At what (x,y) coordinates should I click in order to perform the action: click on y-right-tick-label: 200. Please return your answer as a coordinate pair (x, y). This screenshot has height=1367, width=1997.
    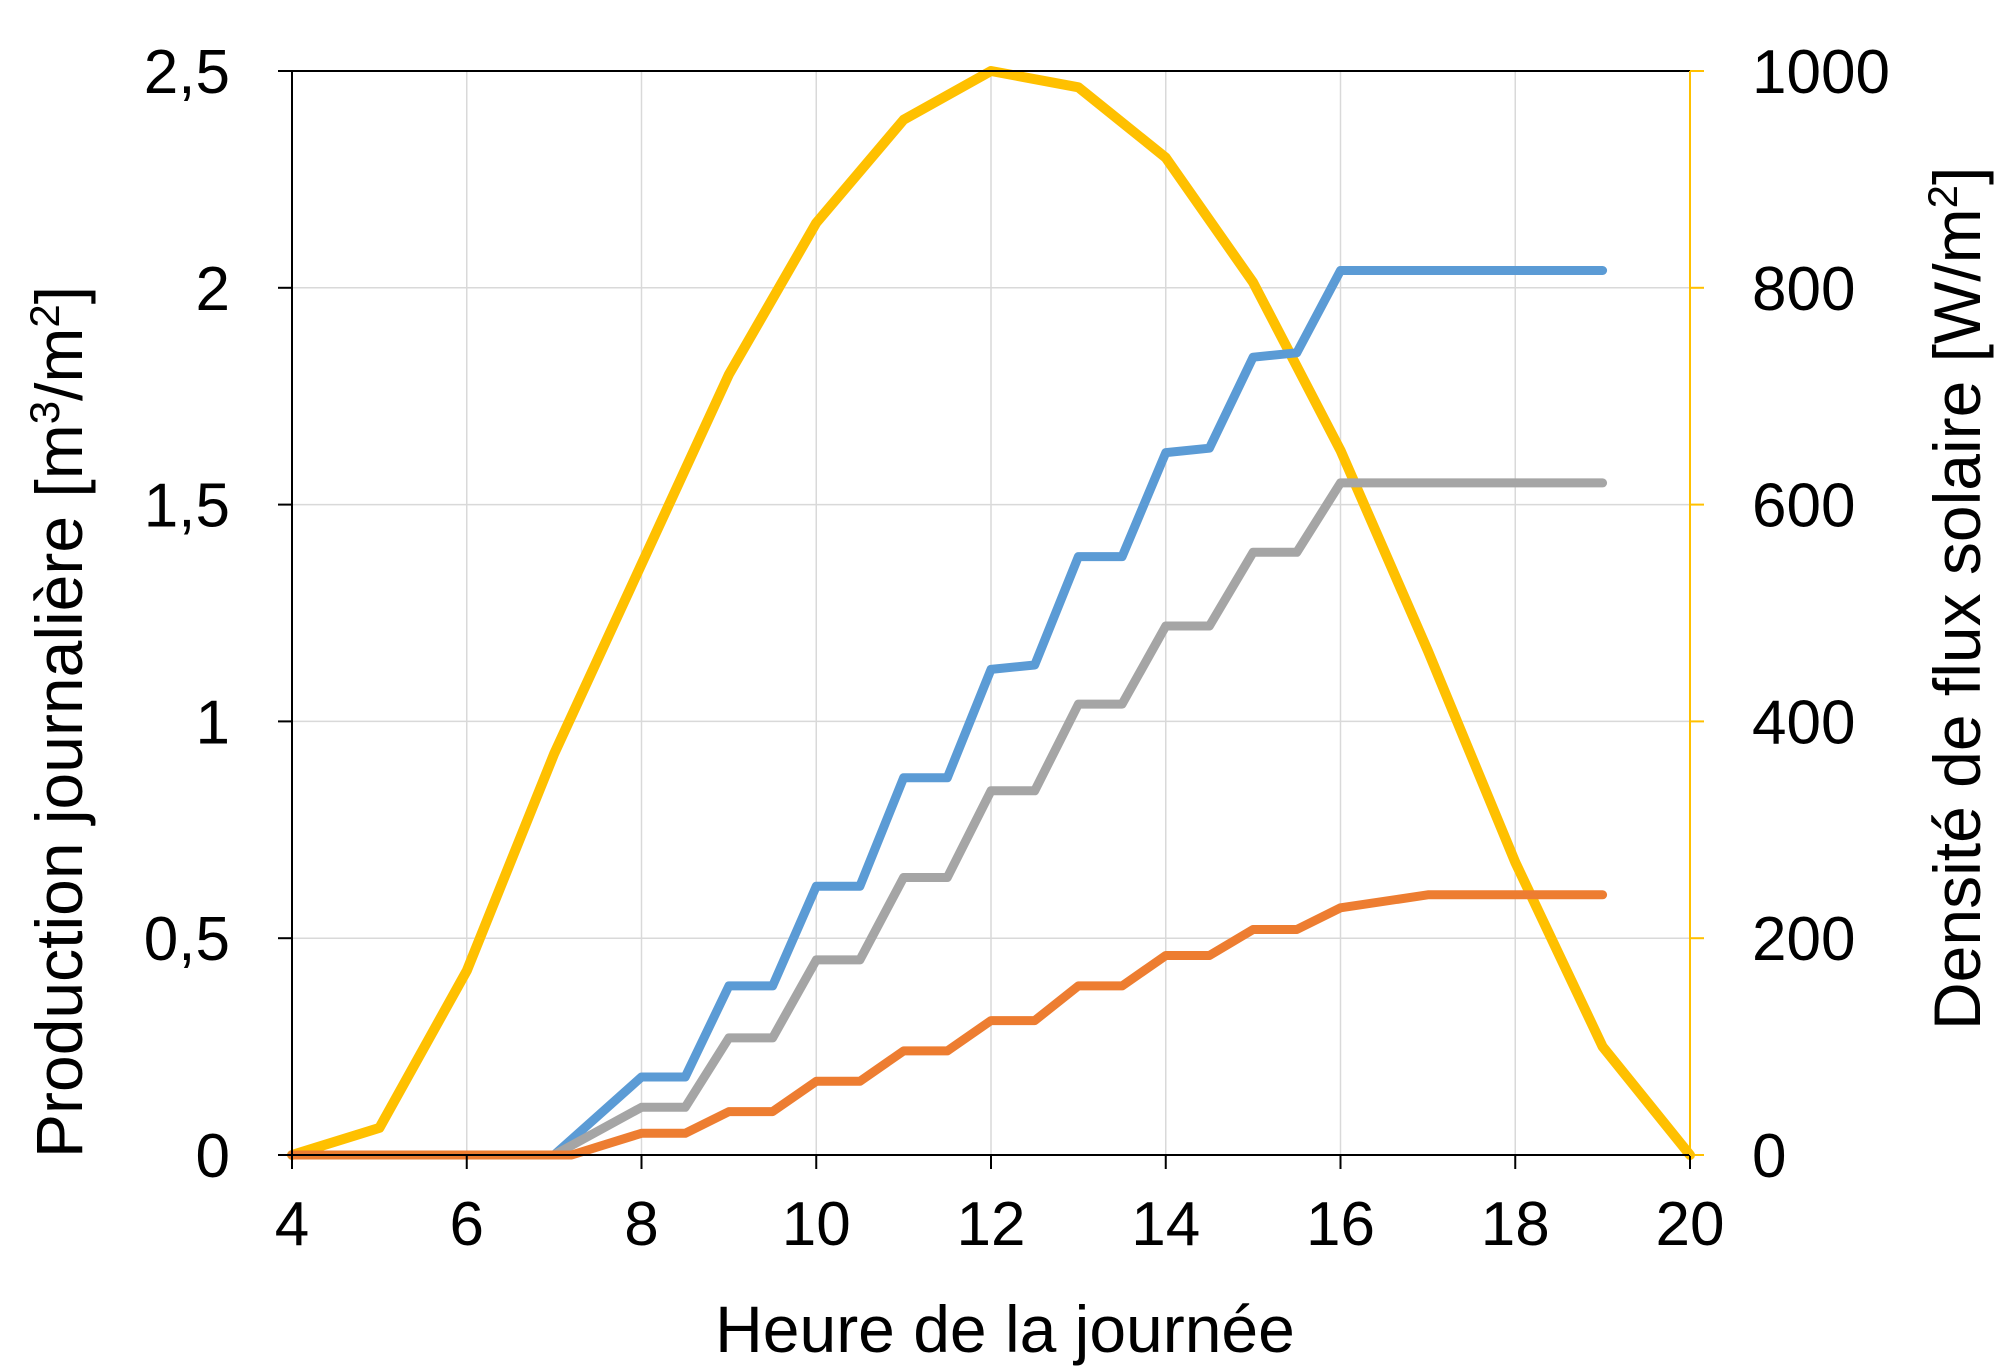
    Looking at the image, I should click on (1803, 939).